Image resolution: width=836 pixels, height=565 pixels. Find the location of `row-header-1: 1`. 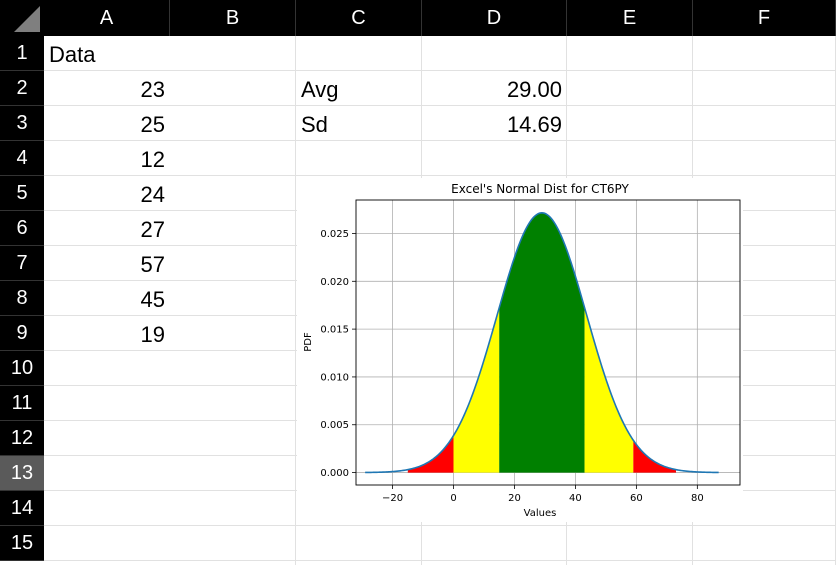

row-header-1: 1 is located at coordinates (22, 53).